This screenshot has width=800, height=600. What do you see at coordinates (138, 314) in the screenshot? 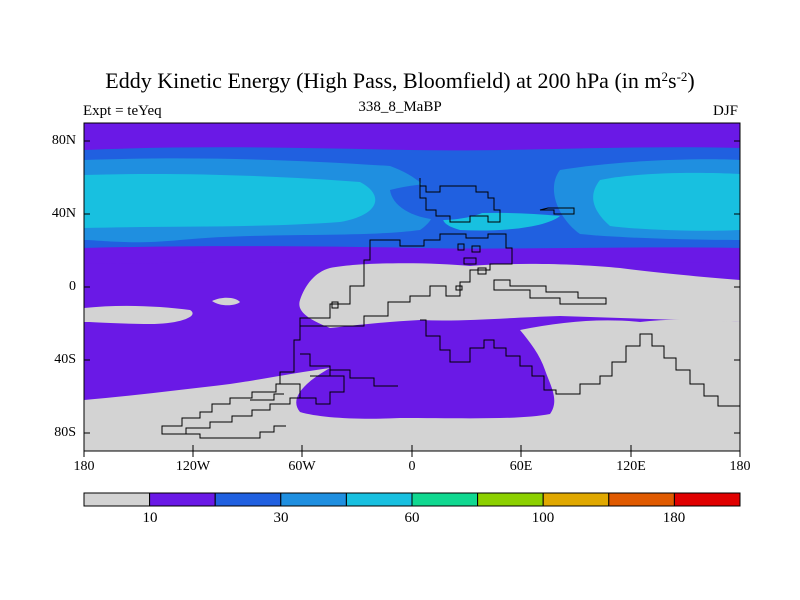
I see `grey-low-west` at bounding box center [138, 314].